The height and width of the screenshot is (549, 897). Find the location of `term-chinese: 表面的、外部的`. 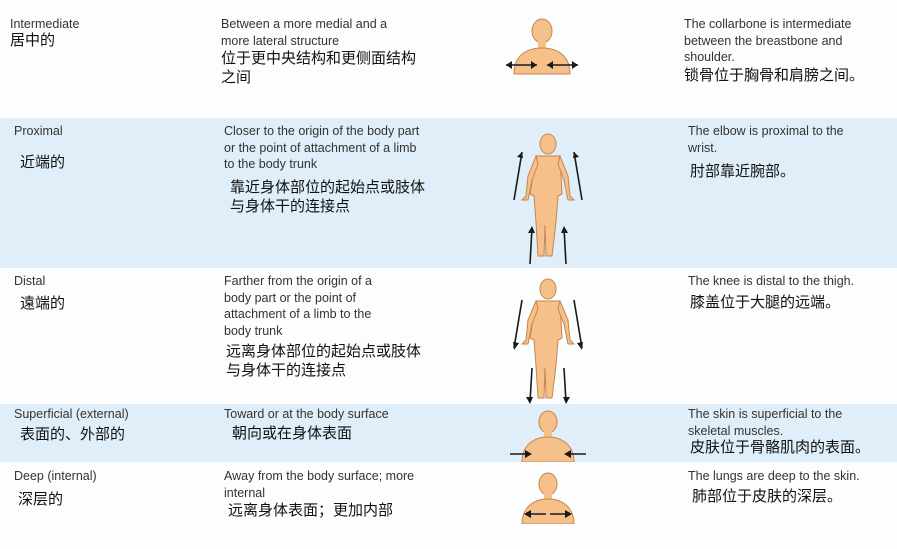

term-chinese: 表面的、外部的 is located at coordinates (73, 434).